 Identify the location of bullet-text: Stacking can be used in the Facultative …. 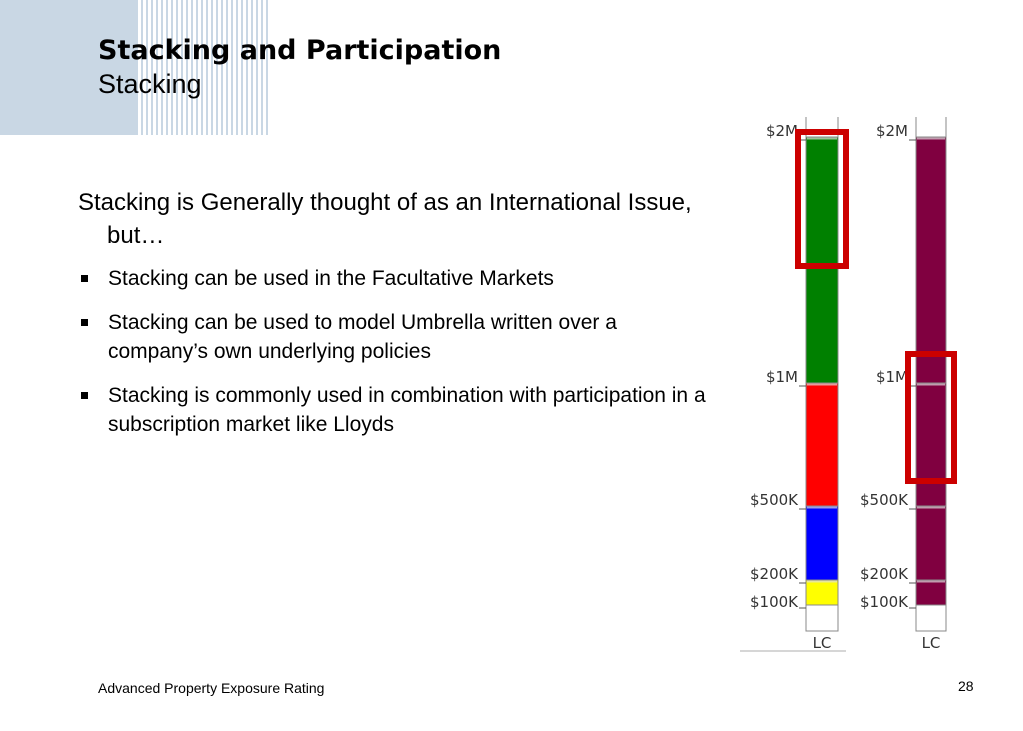
(331, 278).